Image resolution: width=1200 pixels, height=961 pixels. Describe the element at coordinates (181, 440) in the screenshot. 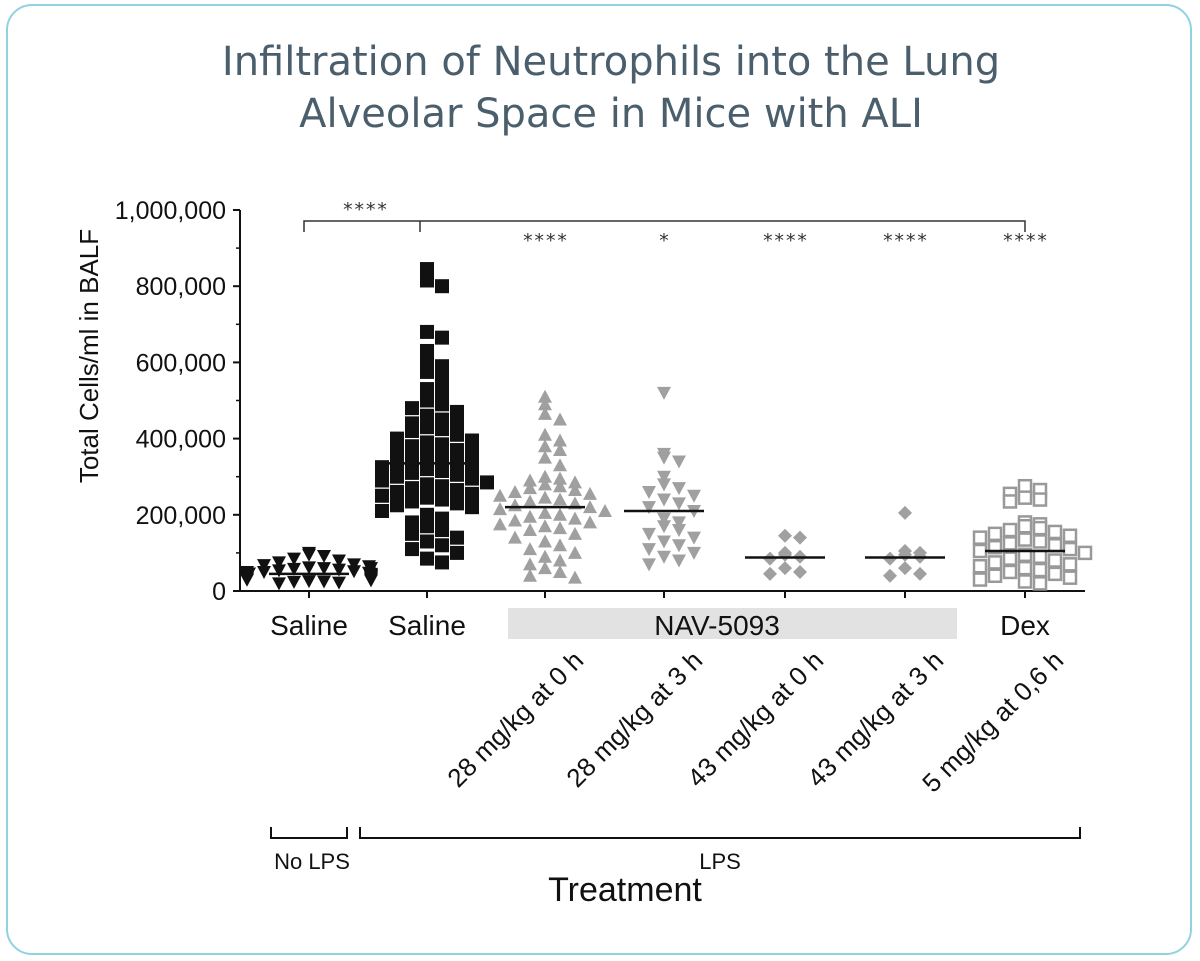

I see `y-tick-label: 400,000` at that location.